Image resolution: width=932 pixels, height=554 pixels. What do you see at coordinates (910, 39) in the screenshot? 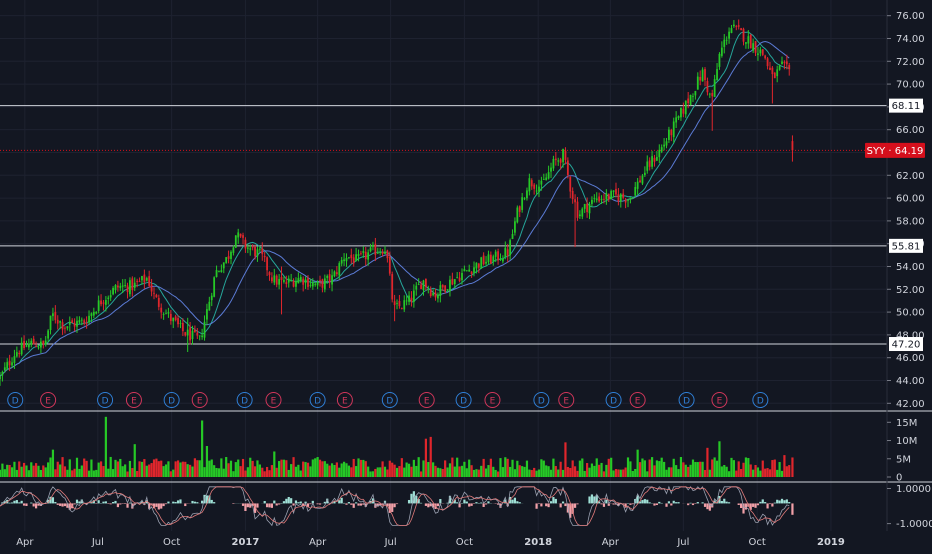
I see `price-tick-label: 74.00` at bounding box center [910, 39].